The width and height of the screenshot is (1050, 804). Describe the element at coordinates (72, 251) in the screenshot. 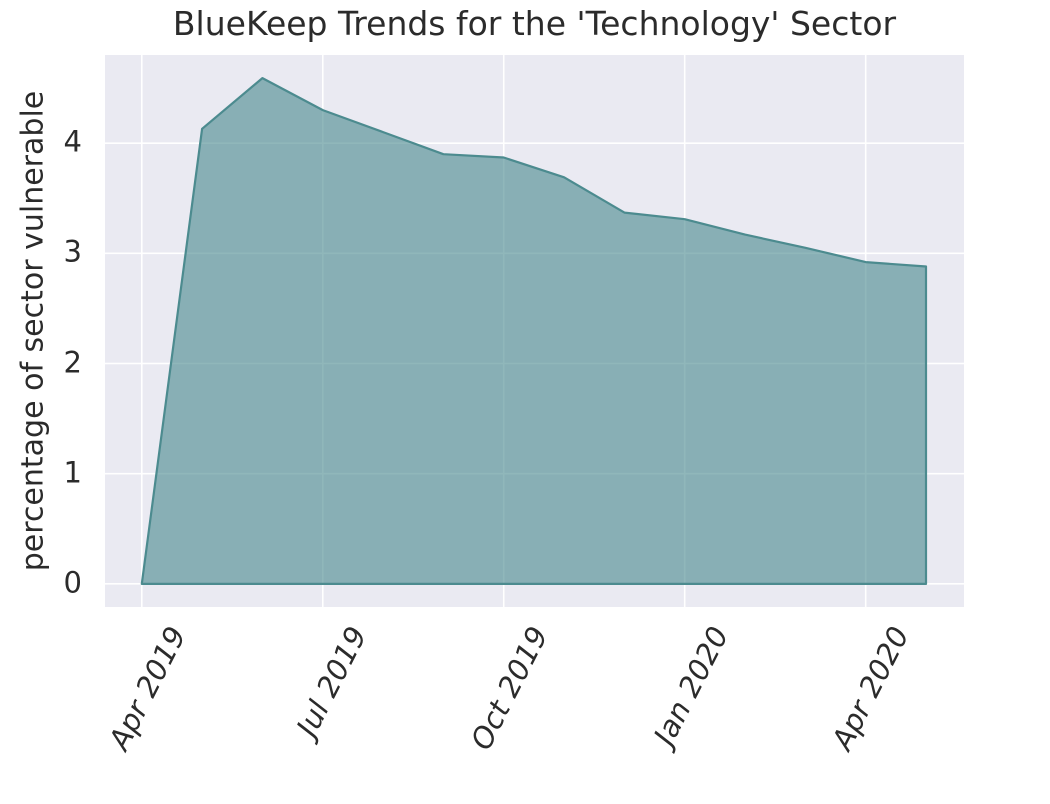

I see `y-tick-label: 3` at that location.